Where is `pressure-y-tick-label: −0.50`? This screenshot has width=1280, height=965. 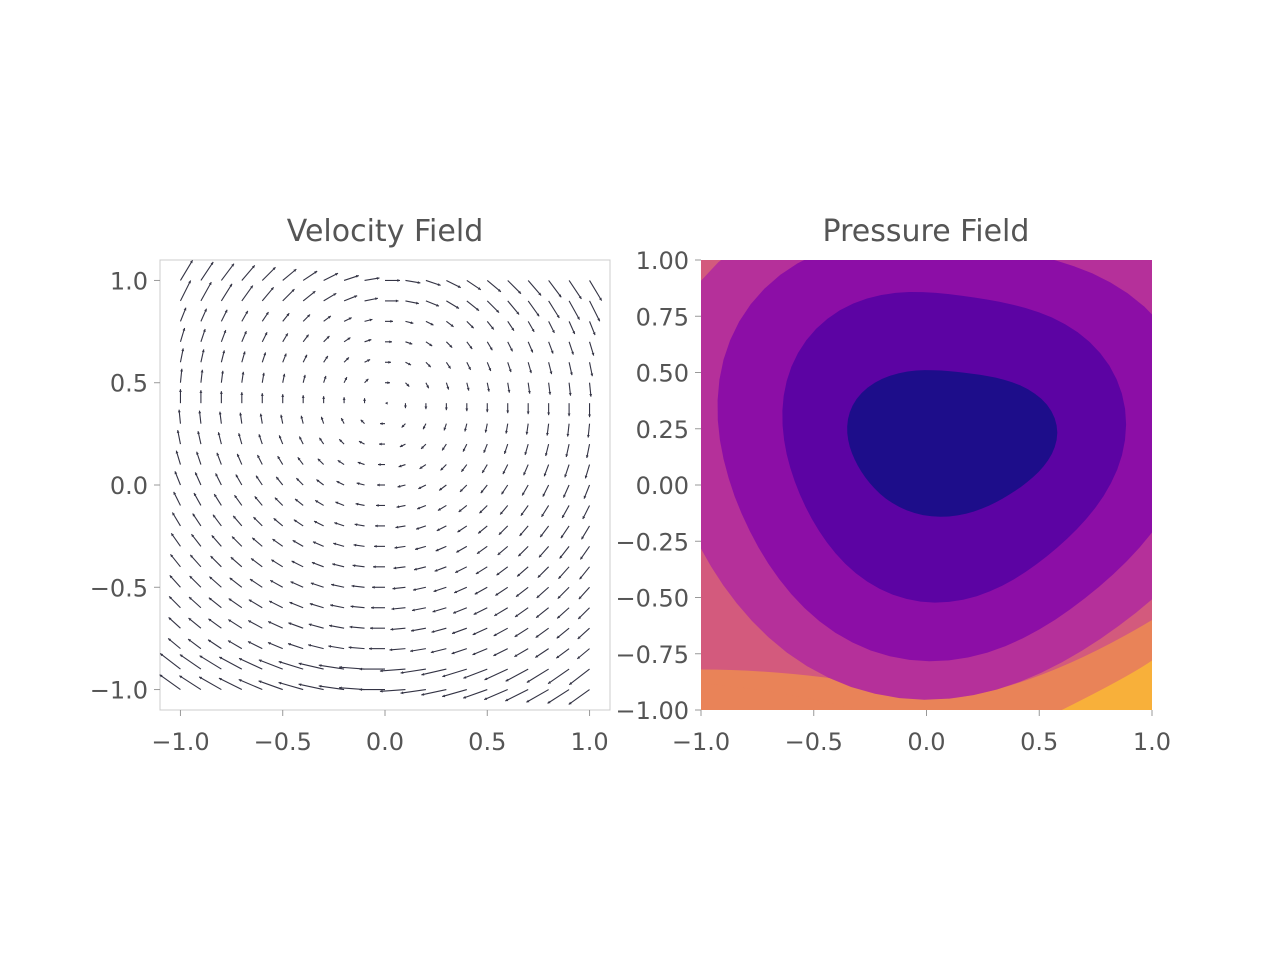 pressure-y-tick-label: −0.50 is located at coordinates (652, 599).